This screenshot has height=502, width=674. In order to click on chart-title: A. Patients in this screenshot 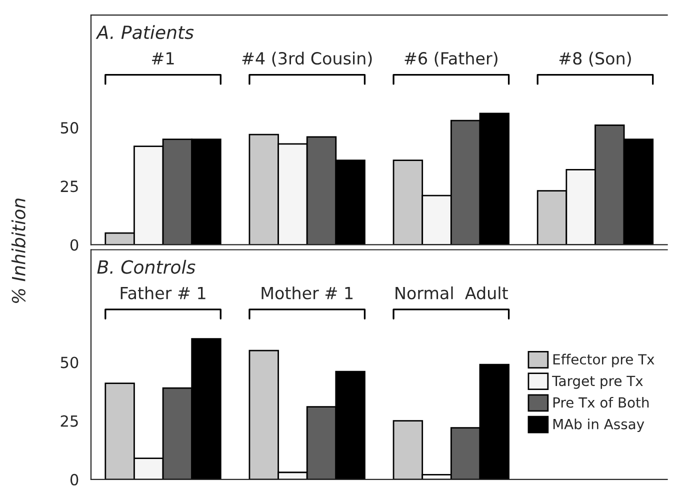, I will do `click(145, 32)`.